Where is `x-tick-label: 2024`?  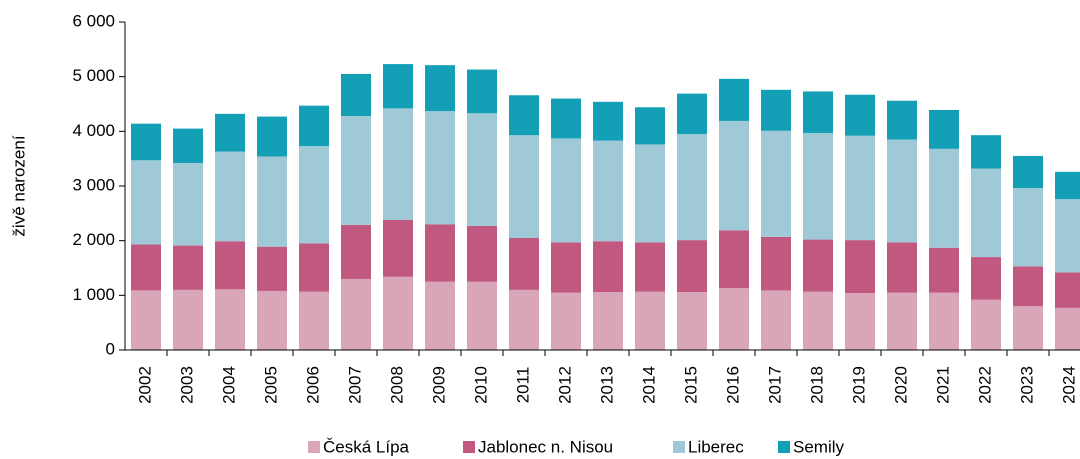 x-tick-label: 2024 is located at coordinates (1068, 385).